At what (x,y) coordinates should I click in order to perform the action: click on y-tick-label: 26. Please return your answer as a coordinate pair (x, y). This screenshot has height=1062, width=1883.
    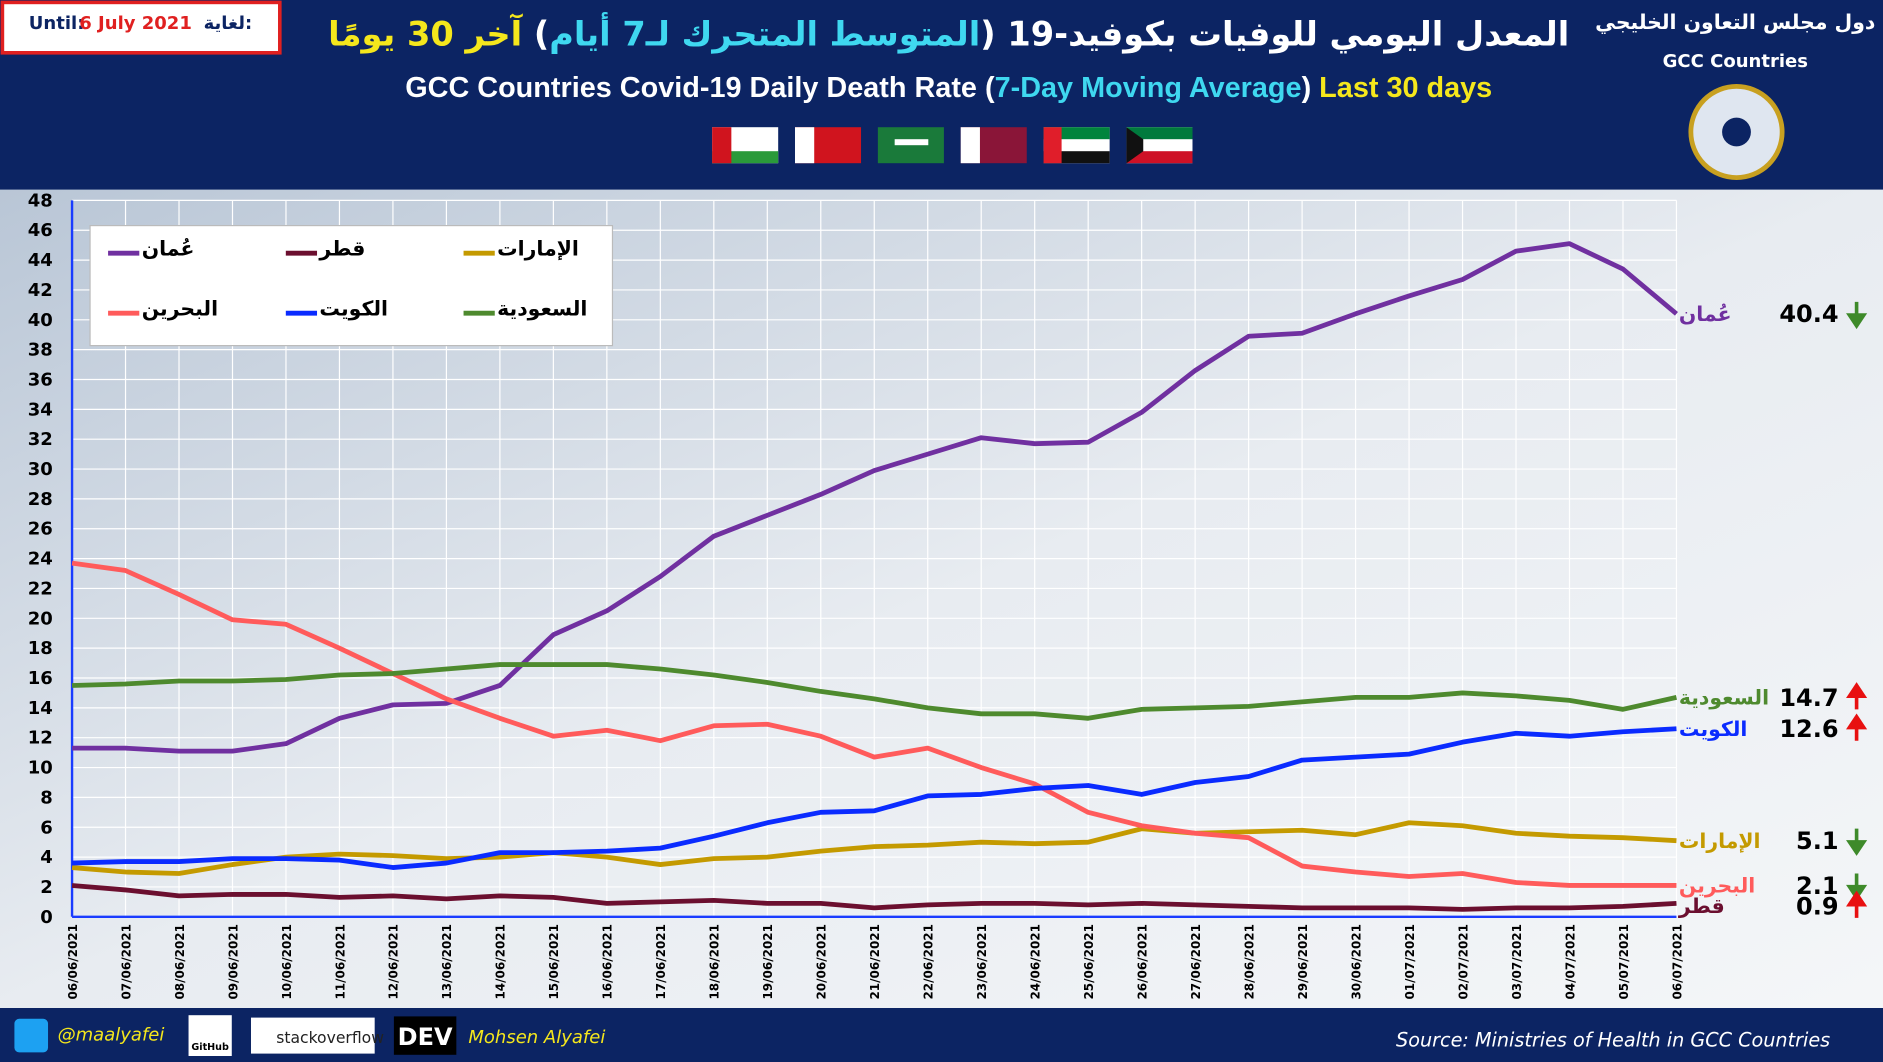
    Looking at the image, I should click on (40, 529).